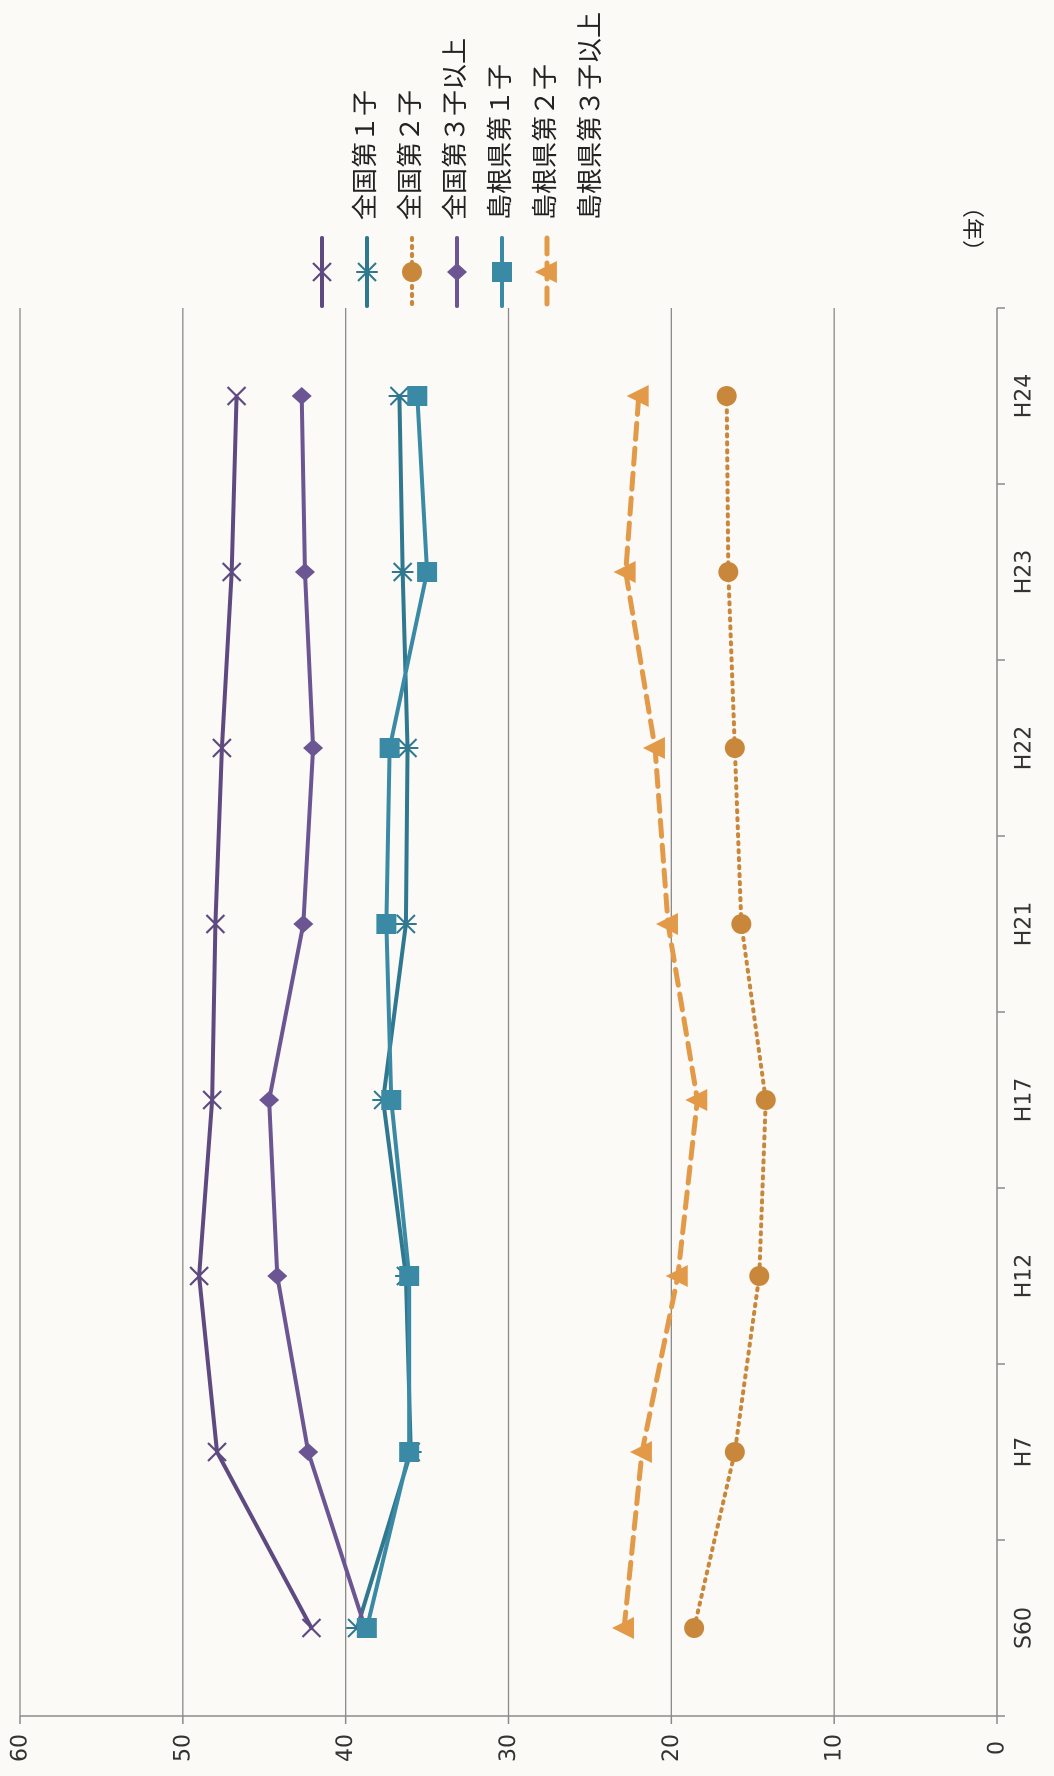 The width and height of the screenshot is (1054, 1776). Describe the element at coordinates (1024, 924) in the screenshot. I see `category-tick-label-H21: H21` at that location.